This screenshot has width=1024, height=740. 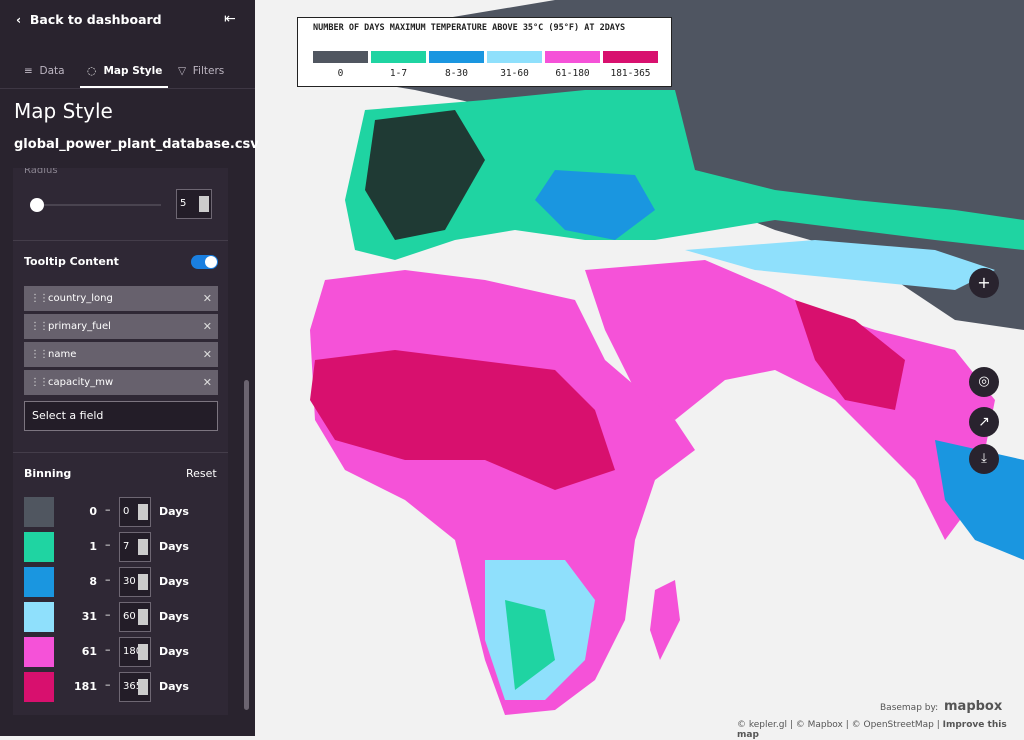 What do you see at coordinates (52, 71) in the screenshot?
I see `tab-label: Data` at bounding box center [52, 71].